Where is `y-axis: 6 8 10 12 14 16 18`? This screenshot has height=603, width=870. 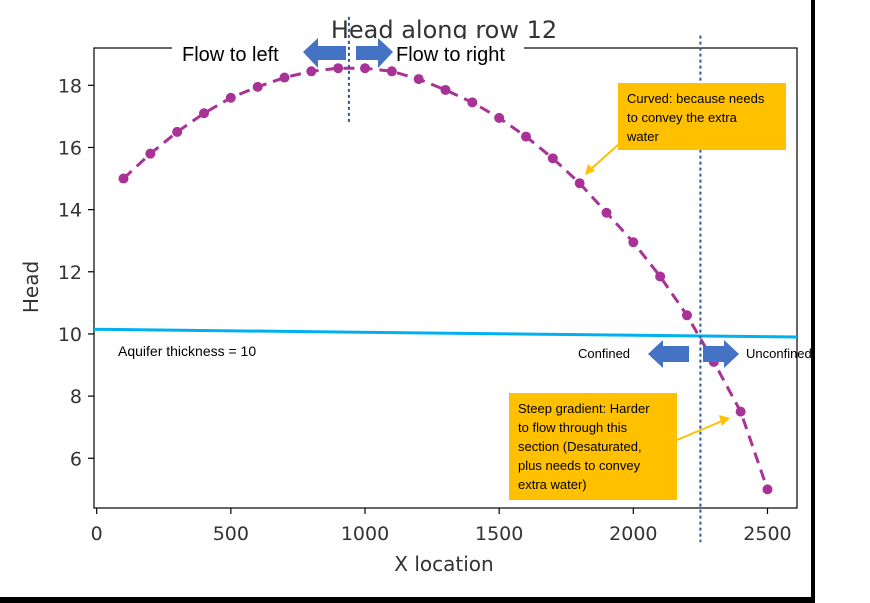
y-axis: 6 8 10 12 14 16 18 is located at coordinates (76, 272).